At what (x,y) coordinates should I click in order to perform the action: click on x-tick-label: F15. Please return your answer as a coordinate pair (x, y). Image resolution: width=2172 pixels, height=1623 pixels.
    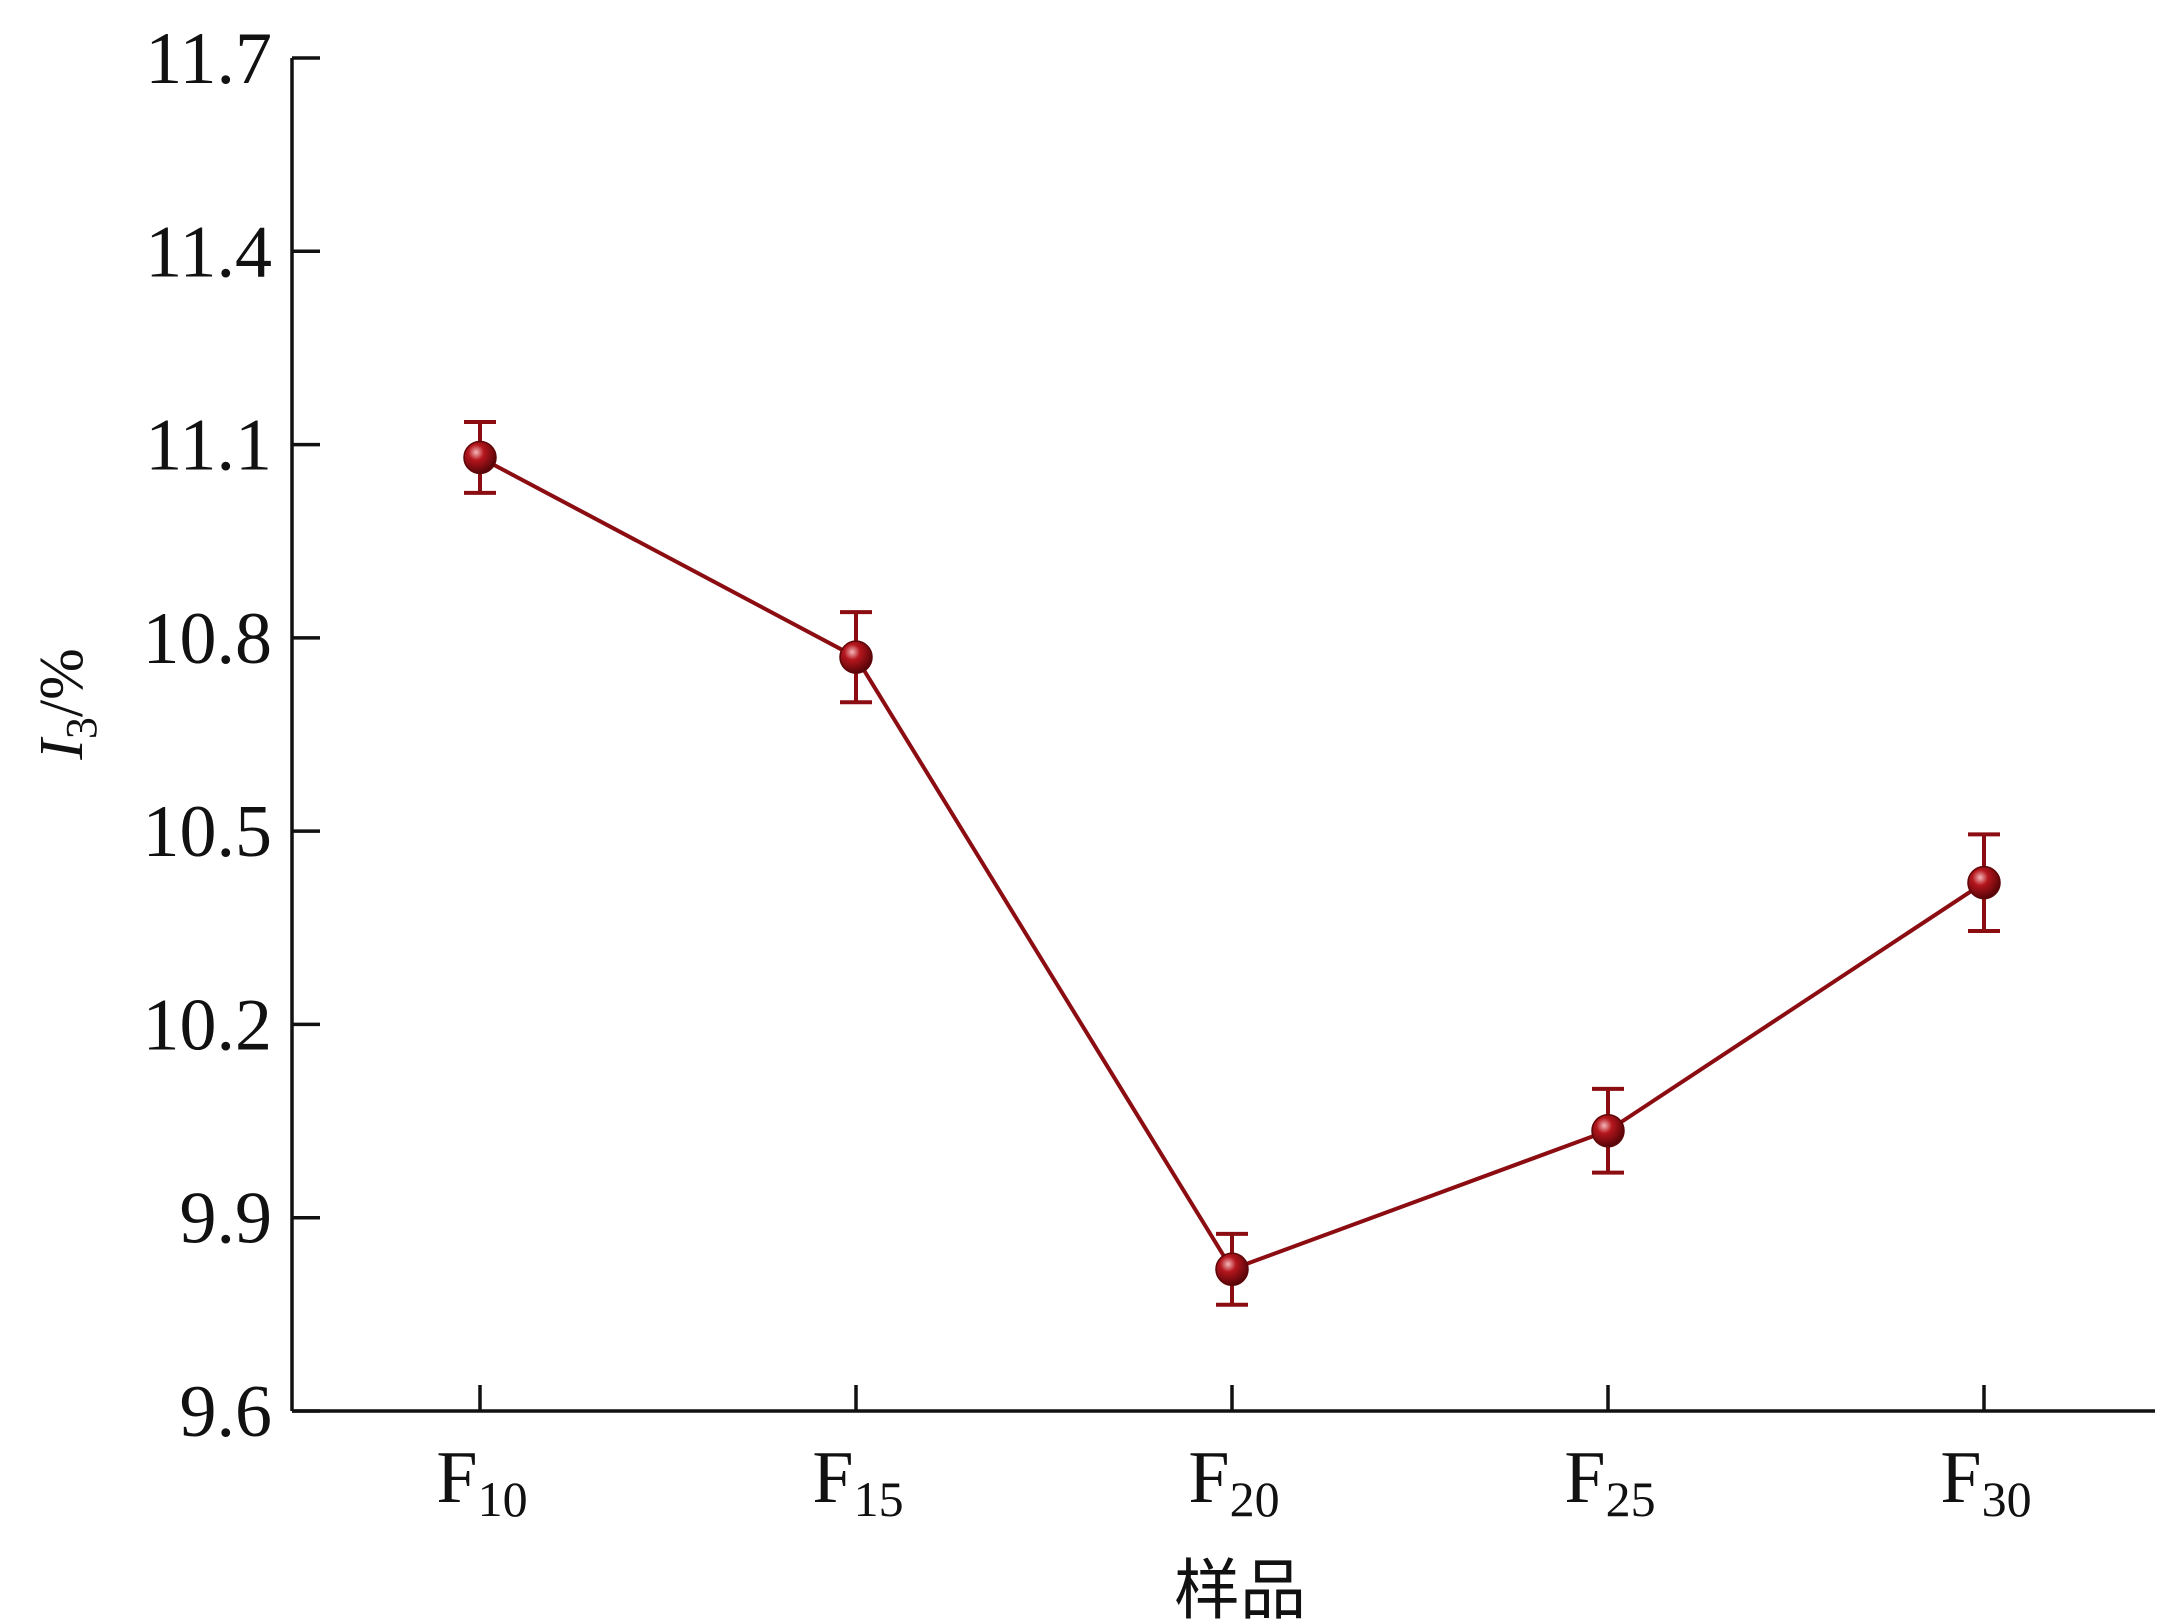
    Looking at the image, I should click on (857, 1482).